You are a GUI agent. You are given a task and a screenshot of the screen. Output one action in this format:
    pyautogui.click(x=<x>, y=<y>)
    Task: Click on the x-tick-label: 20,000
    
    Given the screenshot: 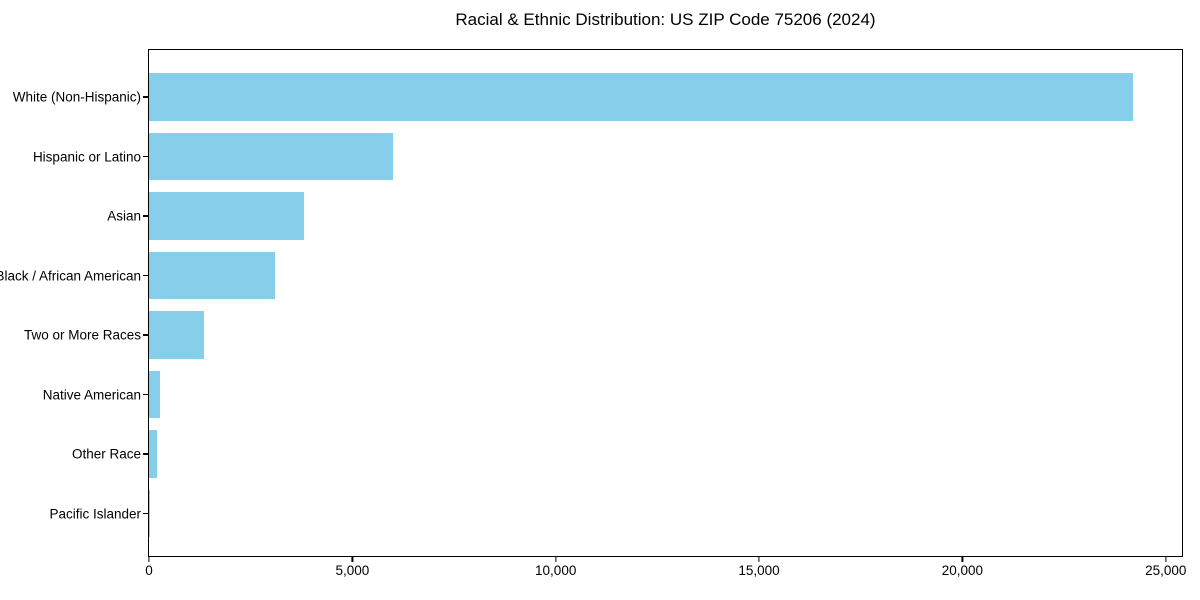 What is the action you would take?
    pyautogui.click(x=962, y=570)
    